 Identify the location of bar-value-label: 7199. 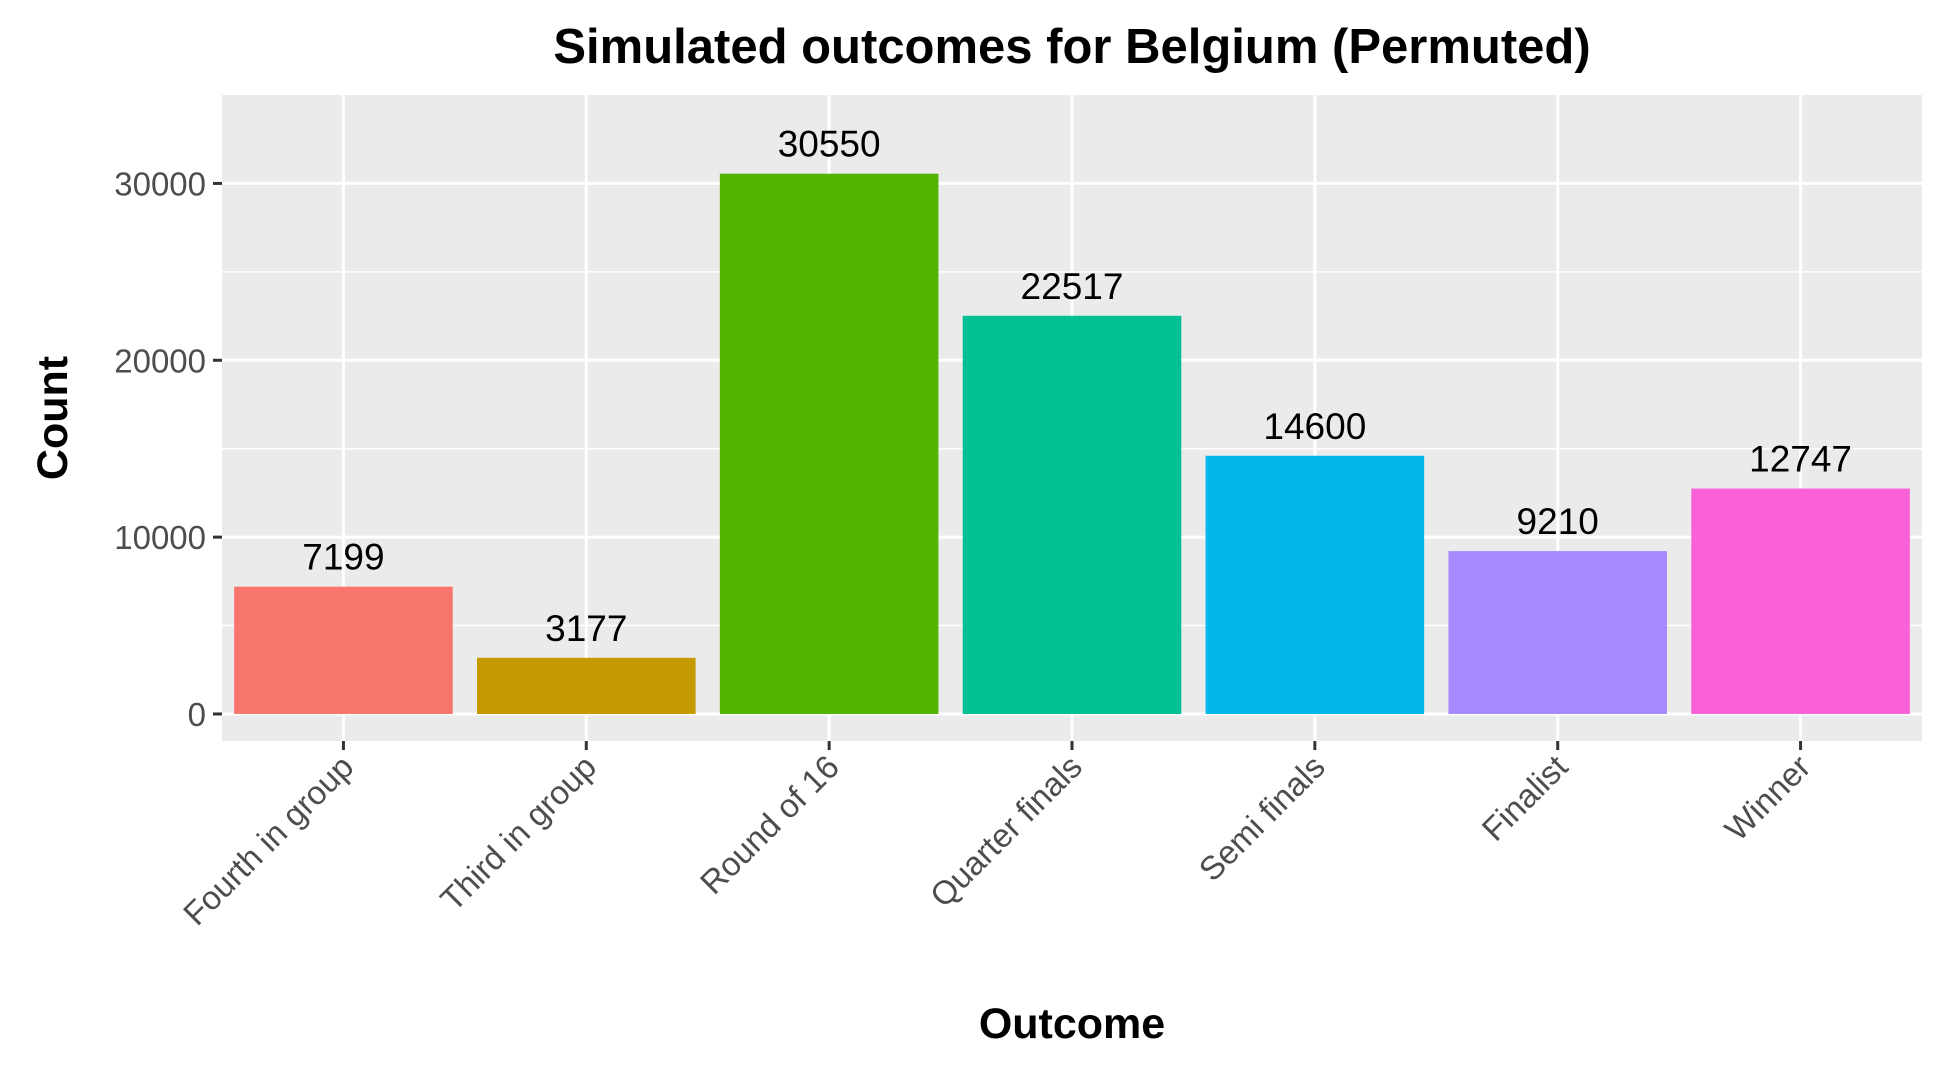
(343, 557).